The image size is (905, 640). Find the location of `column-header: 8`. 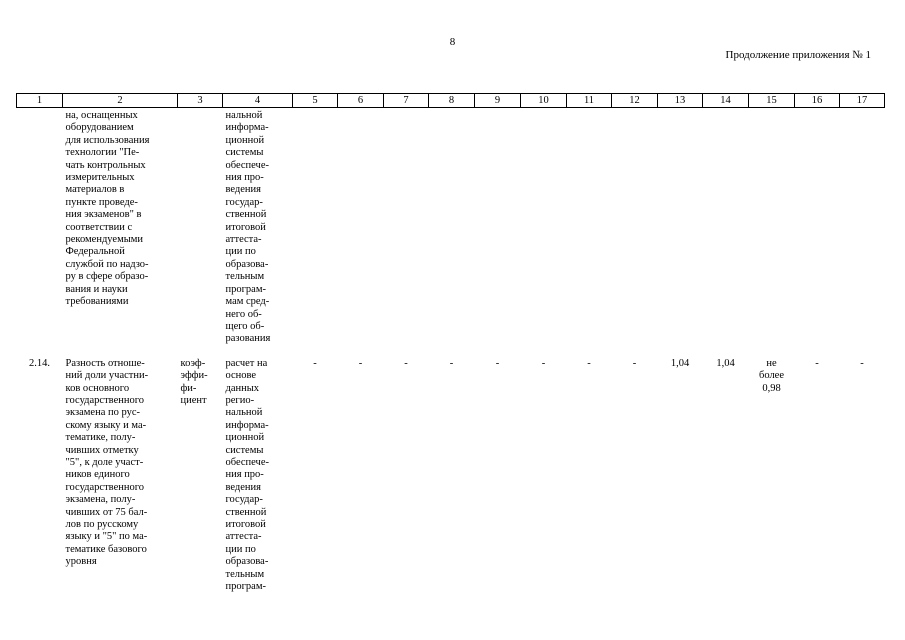

column-header: 8 is located at coordinates (451, 100).